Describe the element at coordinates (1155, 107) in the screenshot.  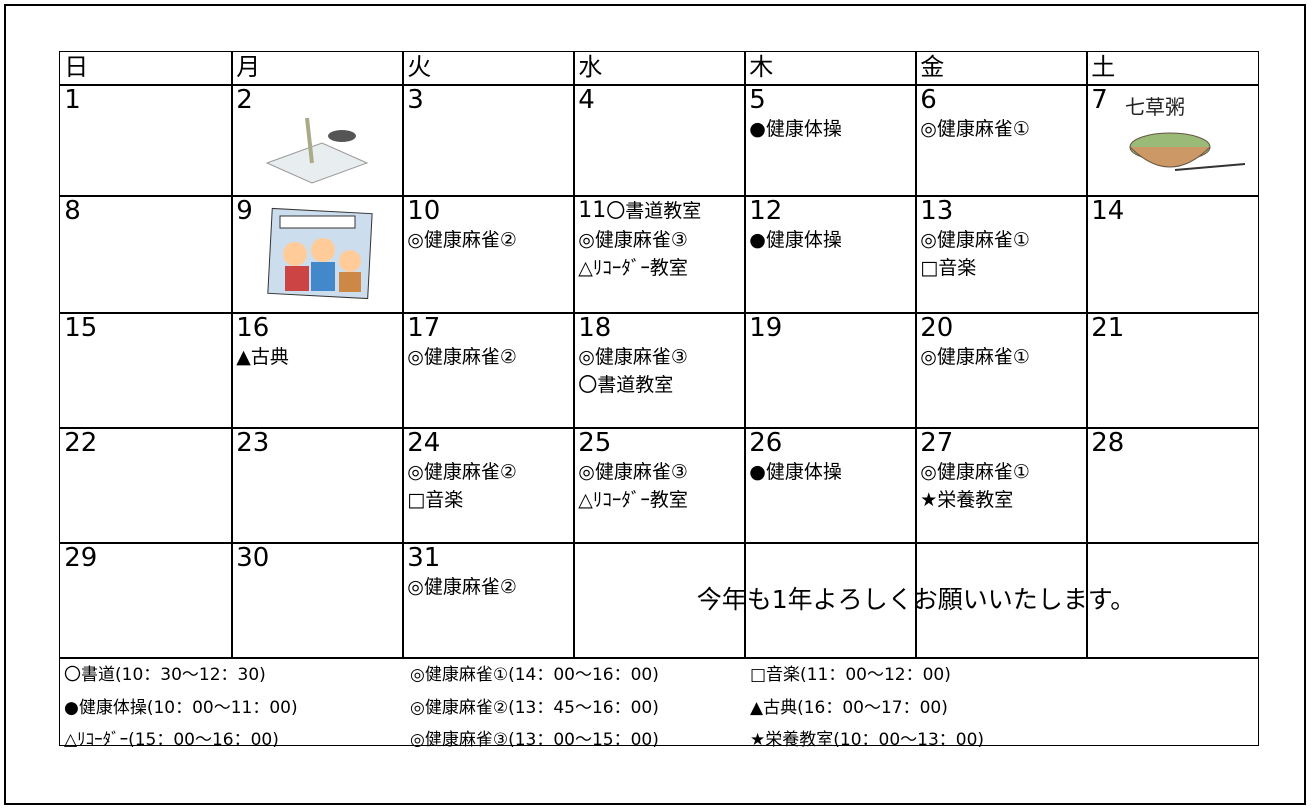
I see `svg-text: 七草粥` at that location.